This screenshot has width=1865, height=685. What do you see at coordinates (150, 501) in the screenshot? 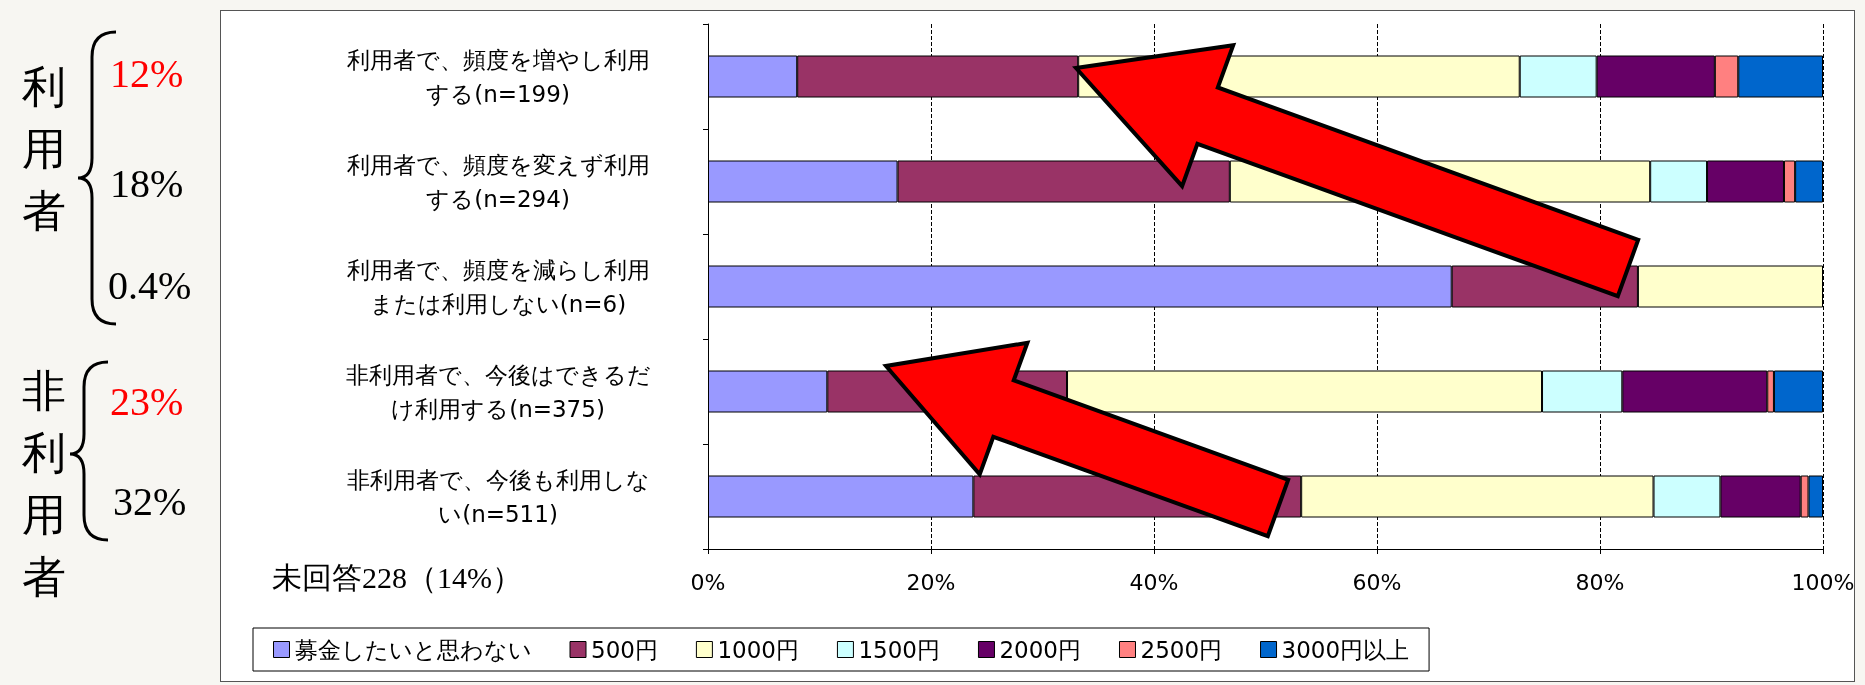
I see `text: 32%` at bounding box center [150, 501].